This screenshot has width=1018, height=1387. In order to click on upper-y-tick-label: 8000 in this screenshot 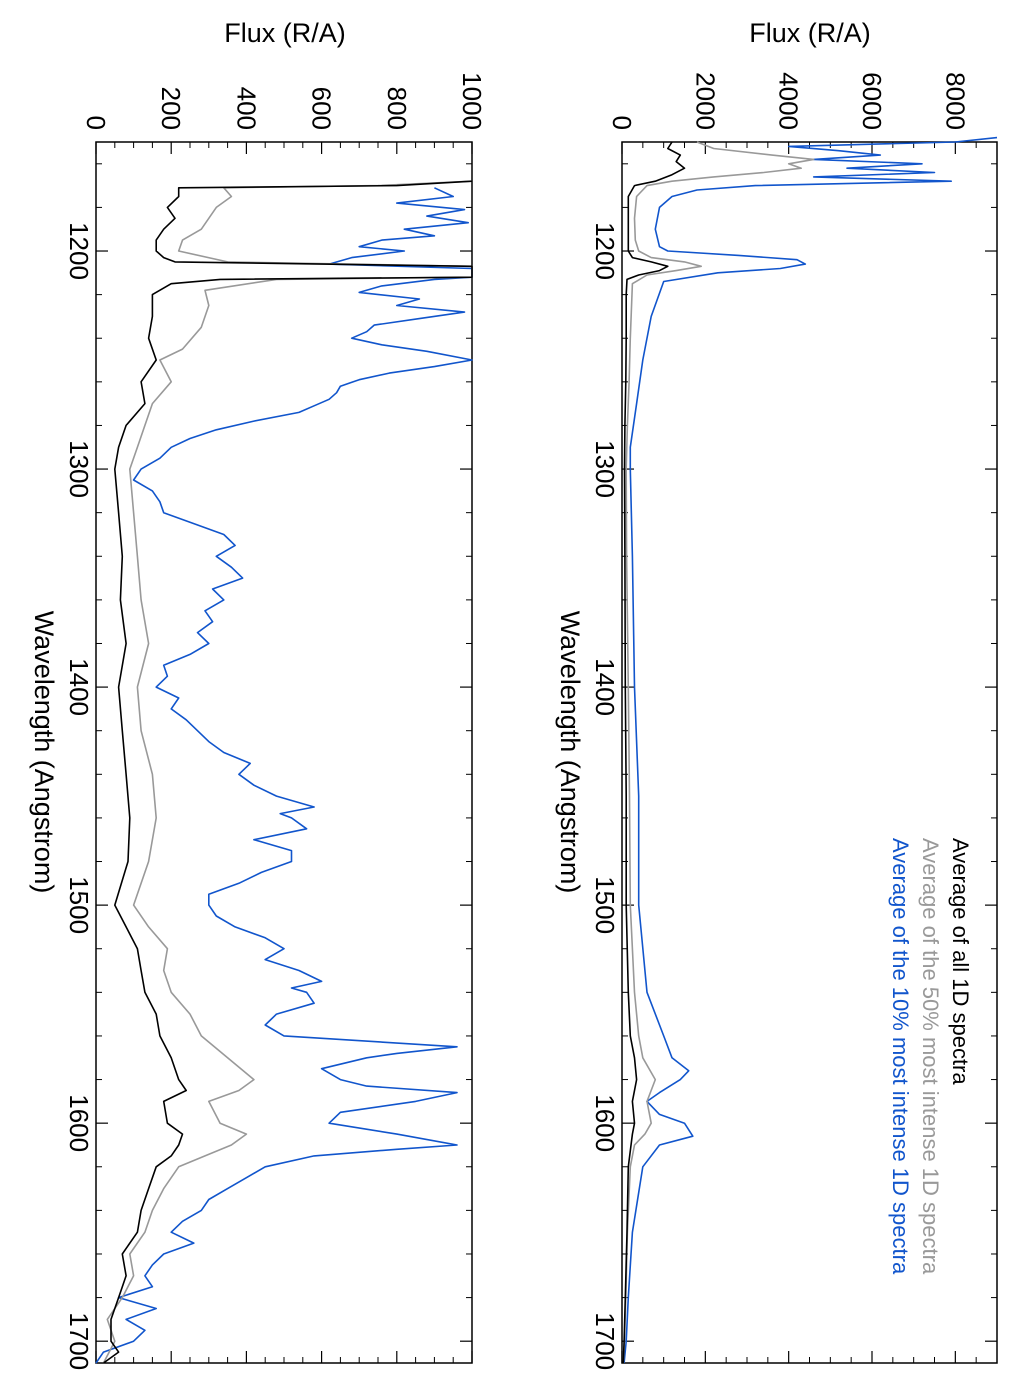, I will do `click(955, 101)`.